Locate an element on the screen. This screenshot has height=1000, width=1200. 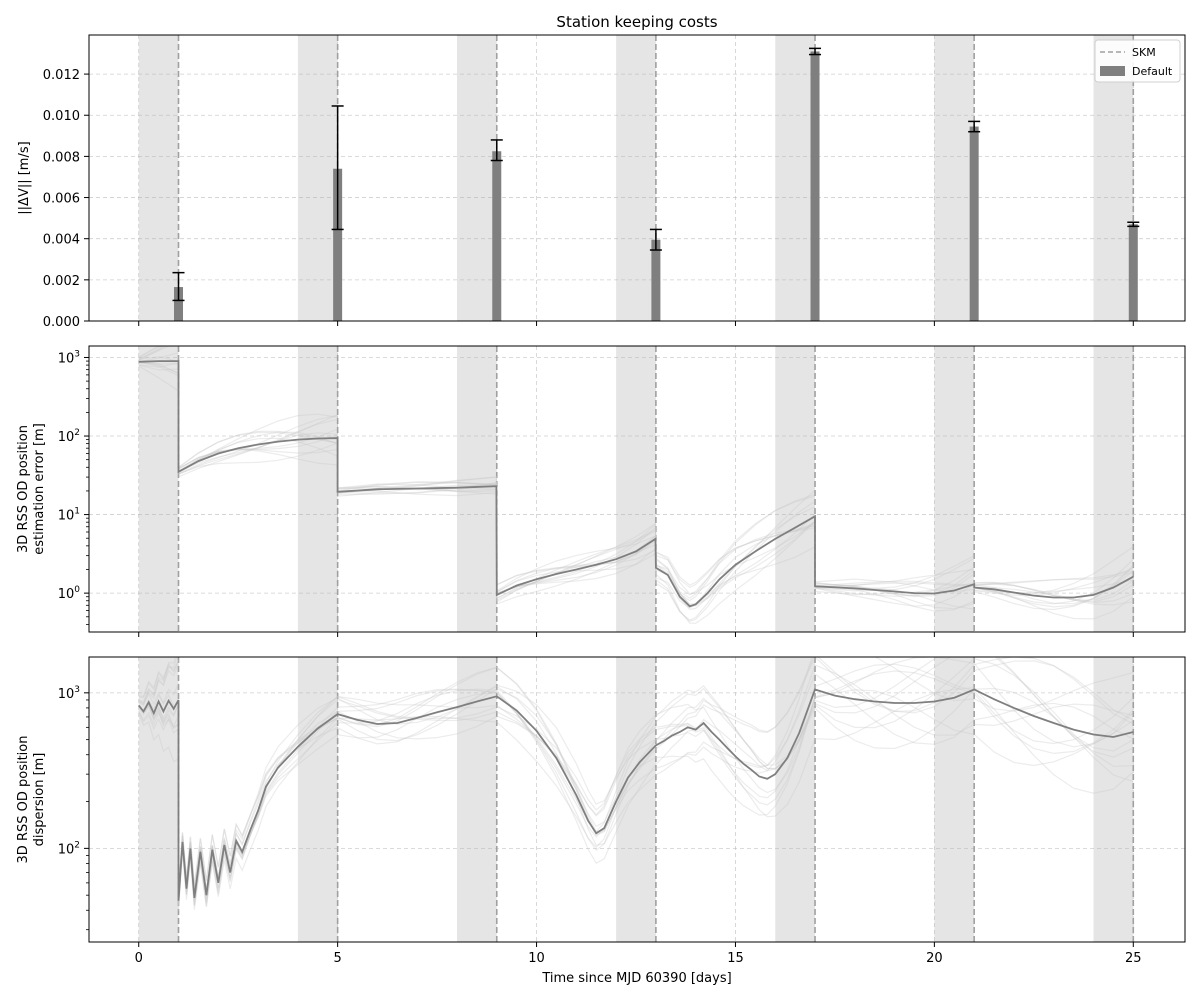
y-axis-label-line: estimation error [m] is located at coordinates (39, 489).